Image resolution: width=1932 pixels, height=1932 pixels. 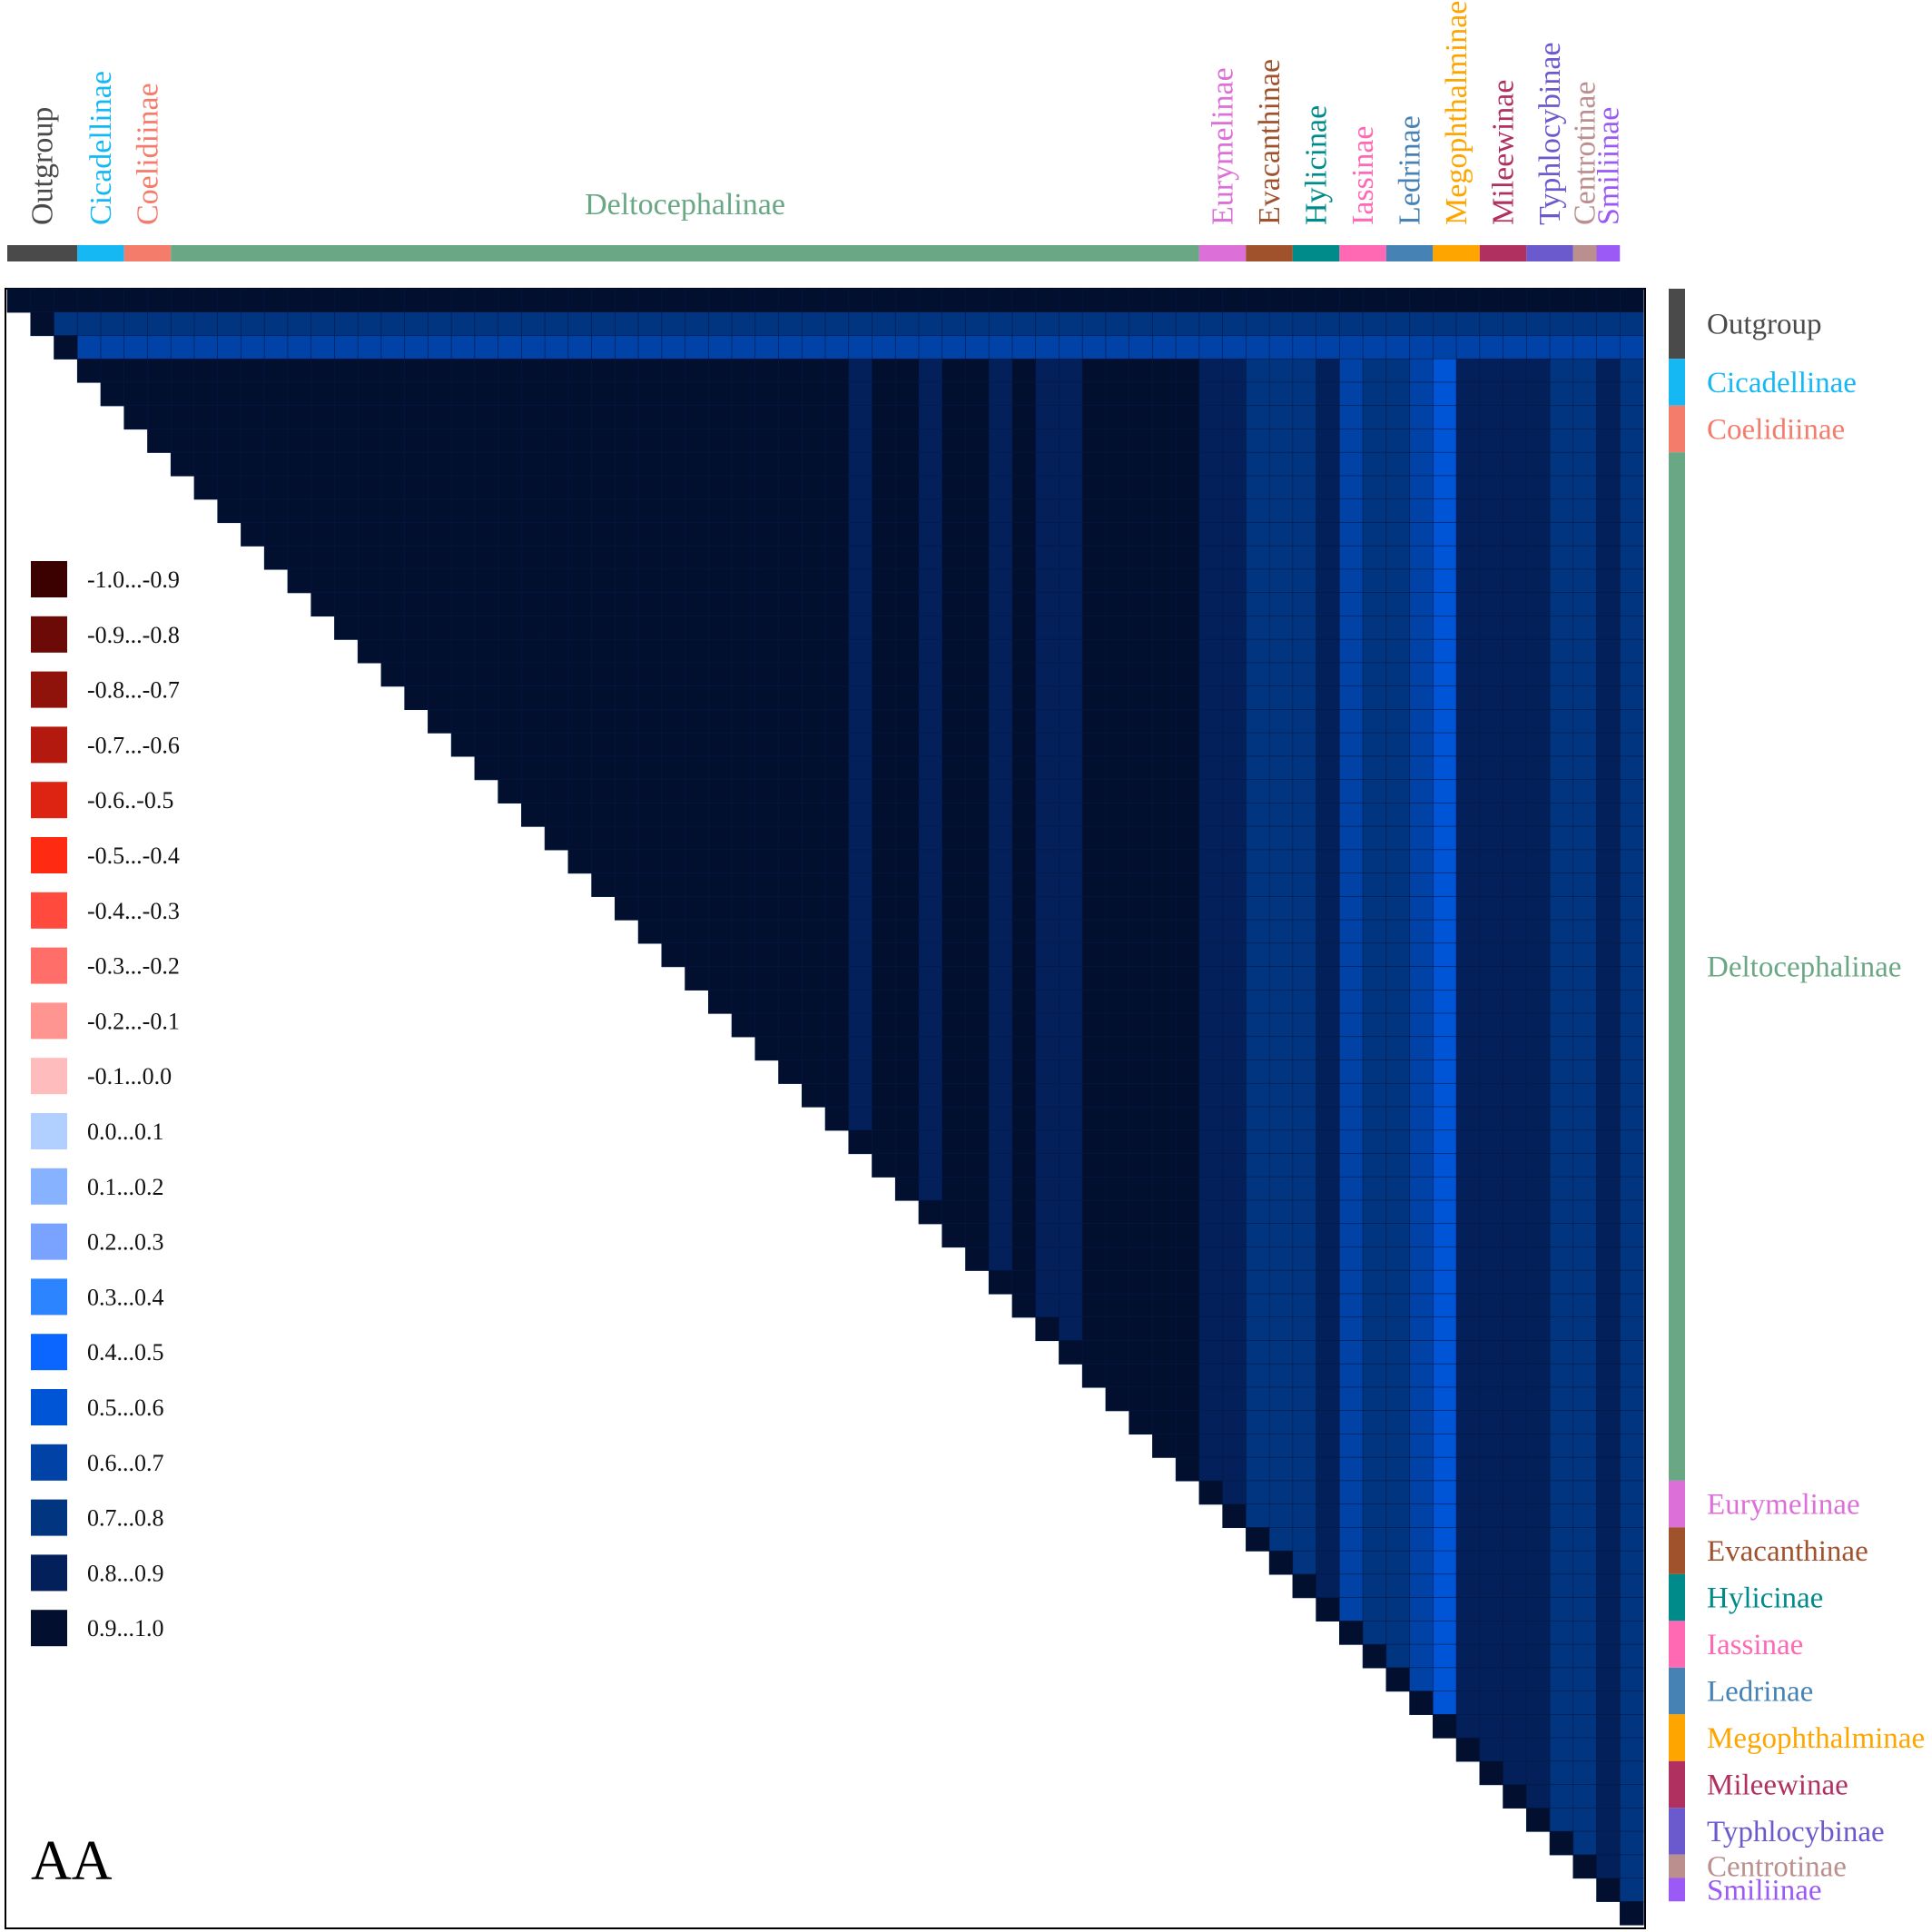 What do you see at coordinates (1782, 383) in the screenshot?
I see `right-group-label: Cicadellinae` at bounding box center [1782, 383].